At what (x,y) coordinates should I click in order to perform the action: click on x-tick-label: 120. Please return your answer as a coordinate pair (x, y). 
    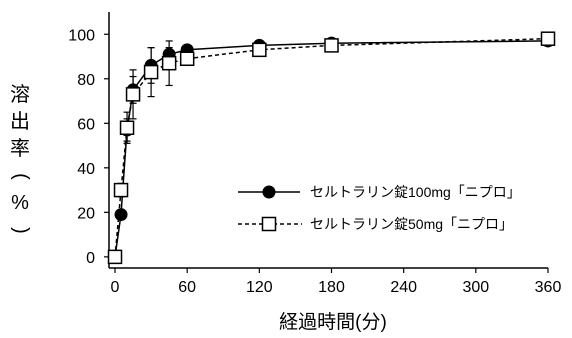
    Looking at the image, I should click on (259, 287).